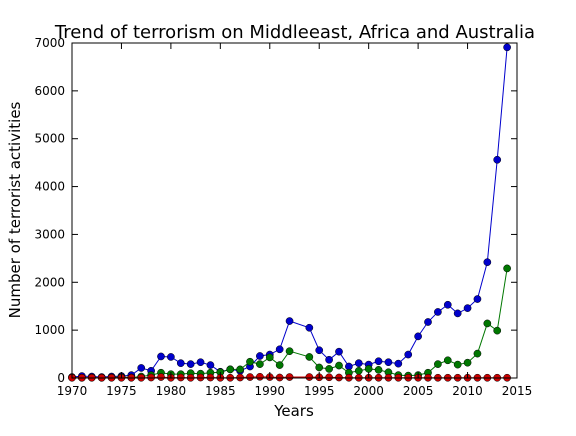 Image resolution: width=576 pixels, height=436 pixels. I want to click on x-tick-label: 1970, so click(72, 391).